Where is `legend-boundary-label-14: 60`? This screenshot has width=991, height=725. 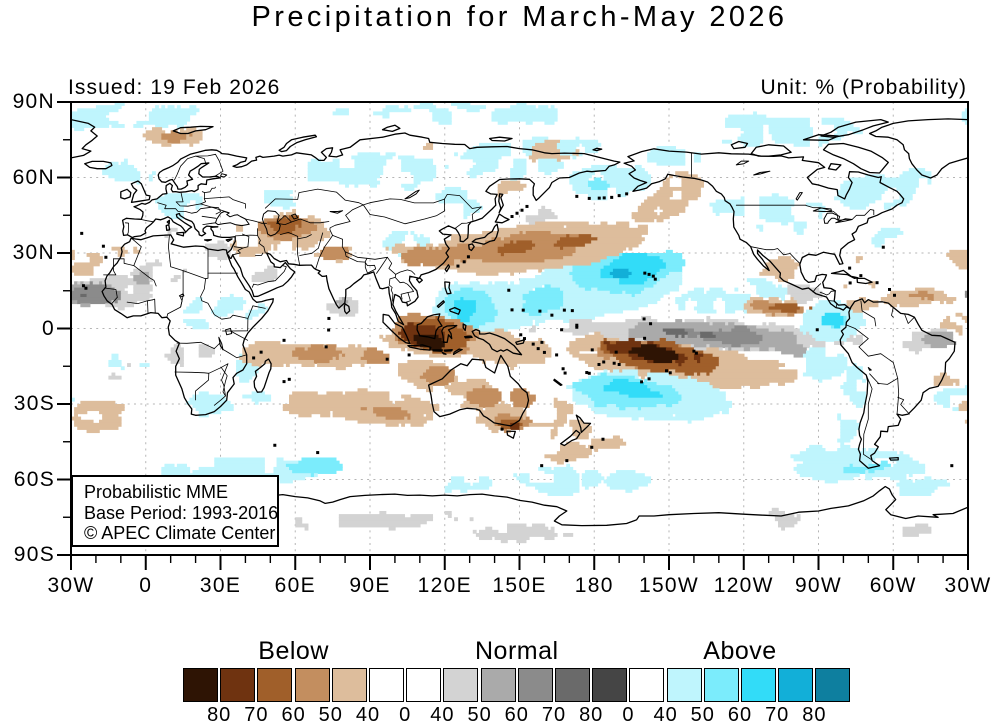 legend-boundary-label-14: 60 is located at coordinates (740, 714).